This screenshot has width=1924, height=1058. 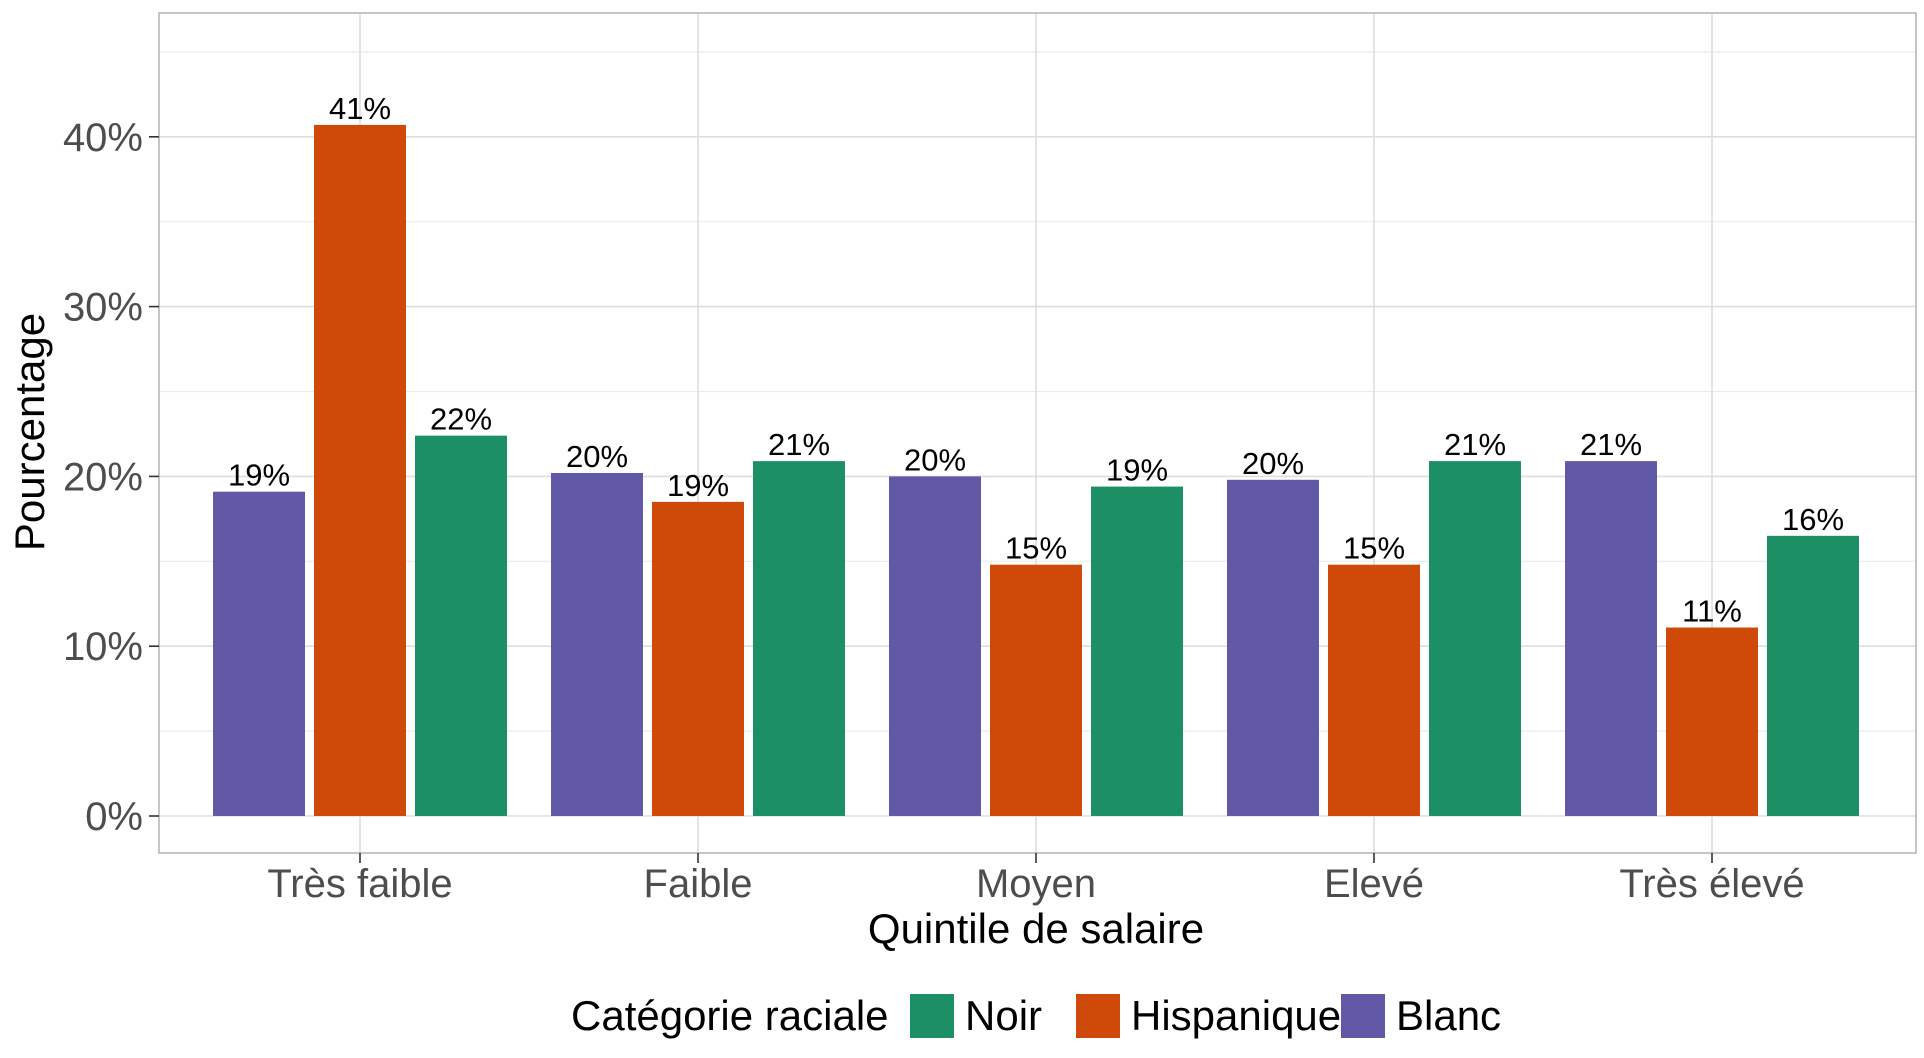 I want to click on y-axis-ticks: 0% 10% 20% 30% 40%, so click(x=111, y=477).